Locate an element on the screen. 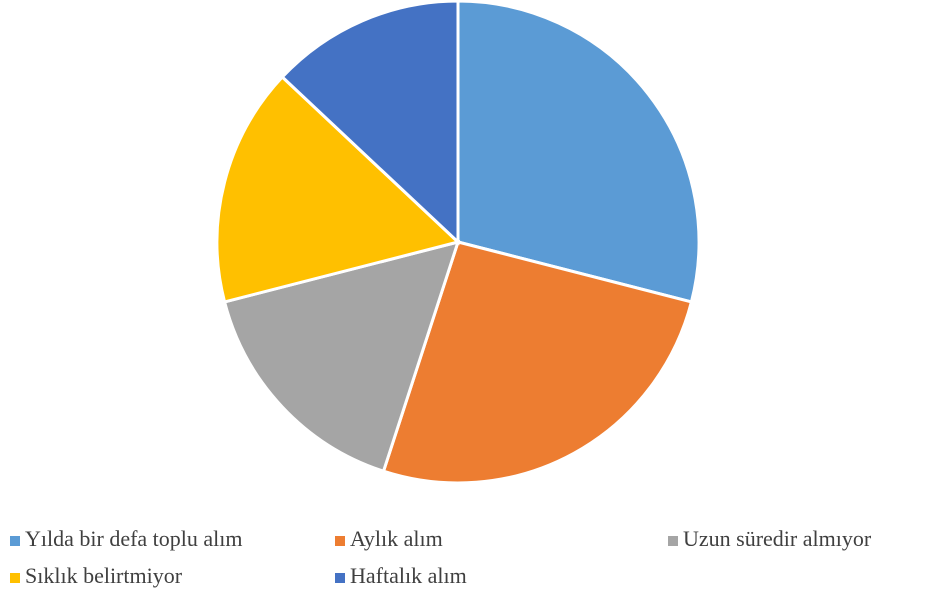 This screenshot has width=939, height=605. legend-label: Uzun süredir almıyor is located at coordinates (777, 538).